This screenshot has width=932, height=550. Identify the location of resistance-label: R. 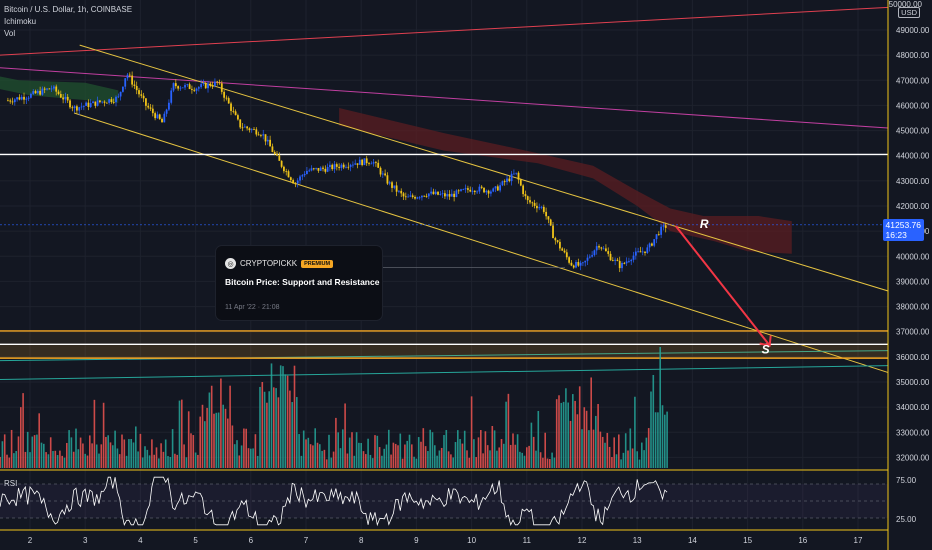
(704, 224).